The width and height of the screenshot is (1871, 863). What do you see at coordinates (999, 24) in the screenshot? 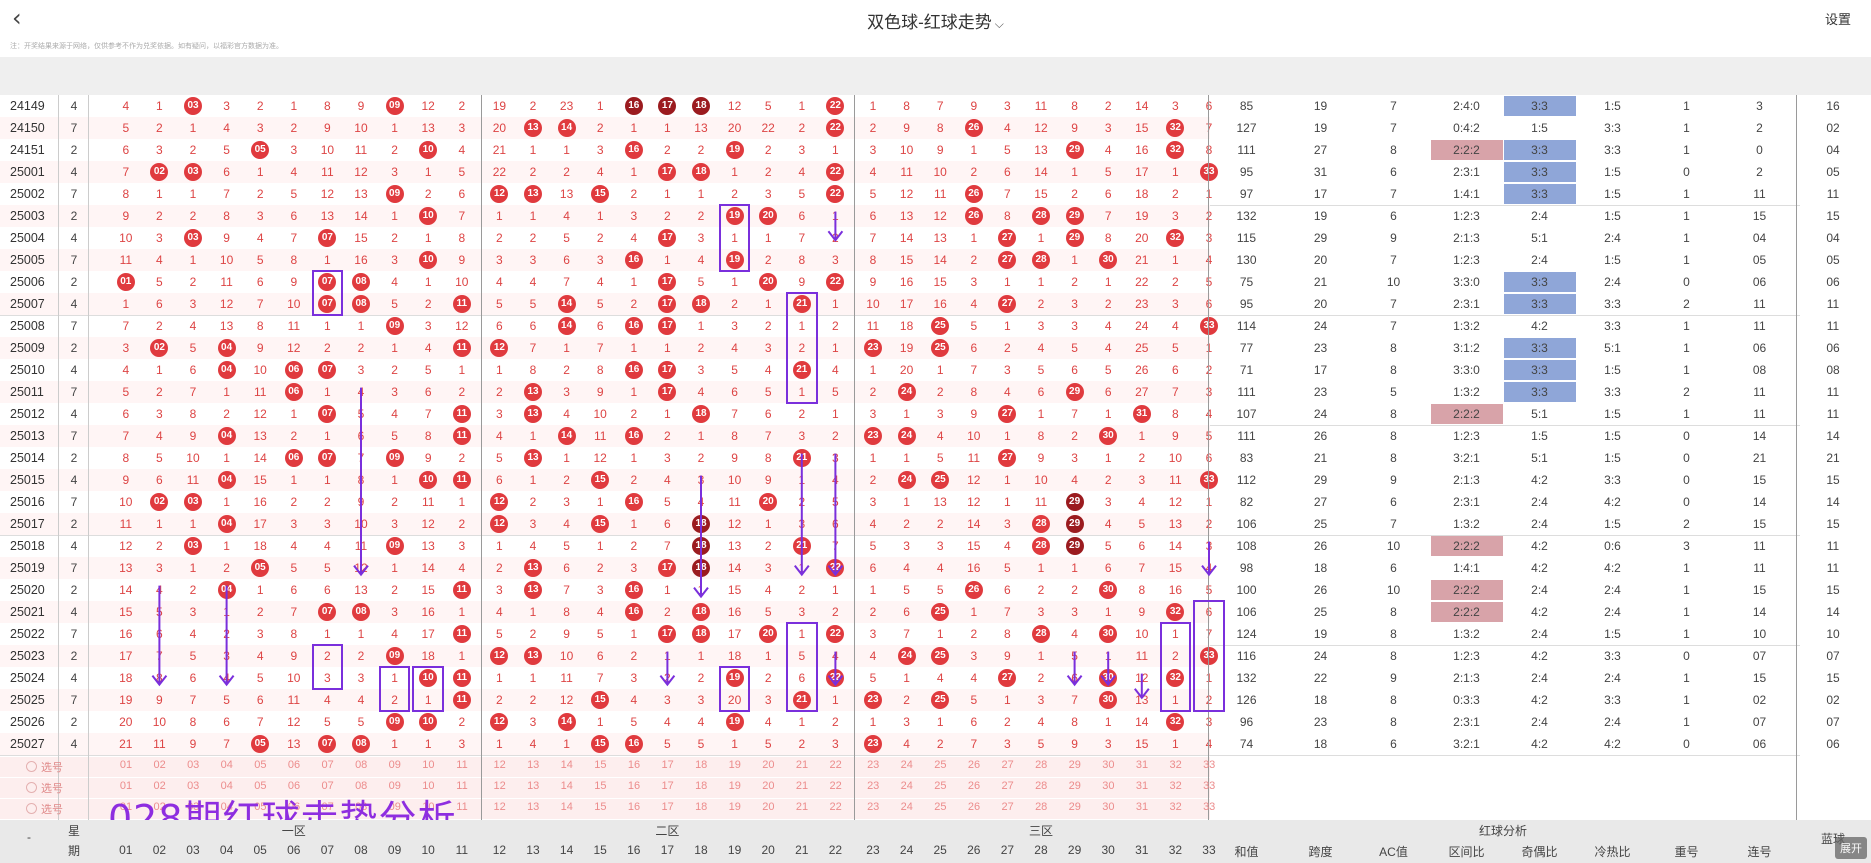
I see `chevron-down-icon: ⌵` at bounding box center [999, 24].